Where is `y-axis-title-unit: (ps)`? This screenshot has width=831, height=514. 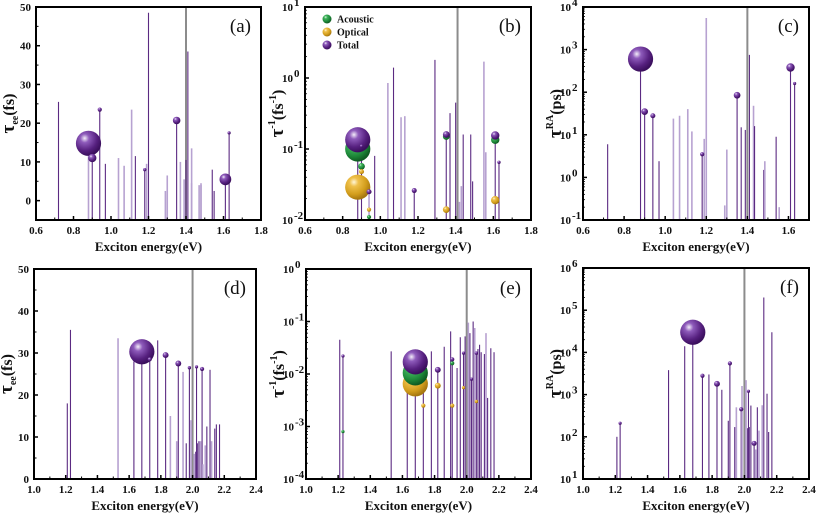 y-axis-title-unit: (ps) is located at coordinates (556, 102).